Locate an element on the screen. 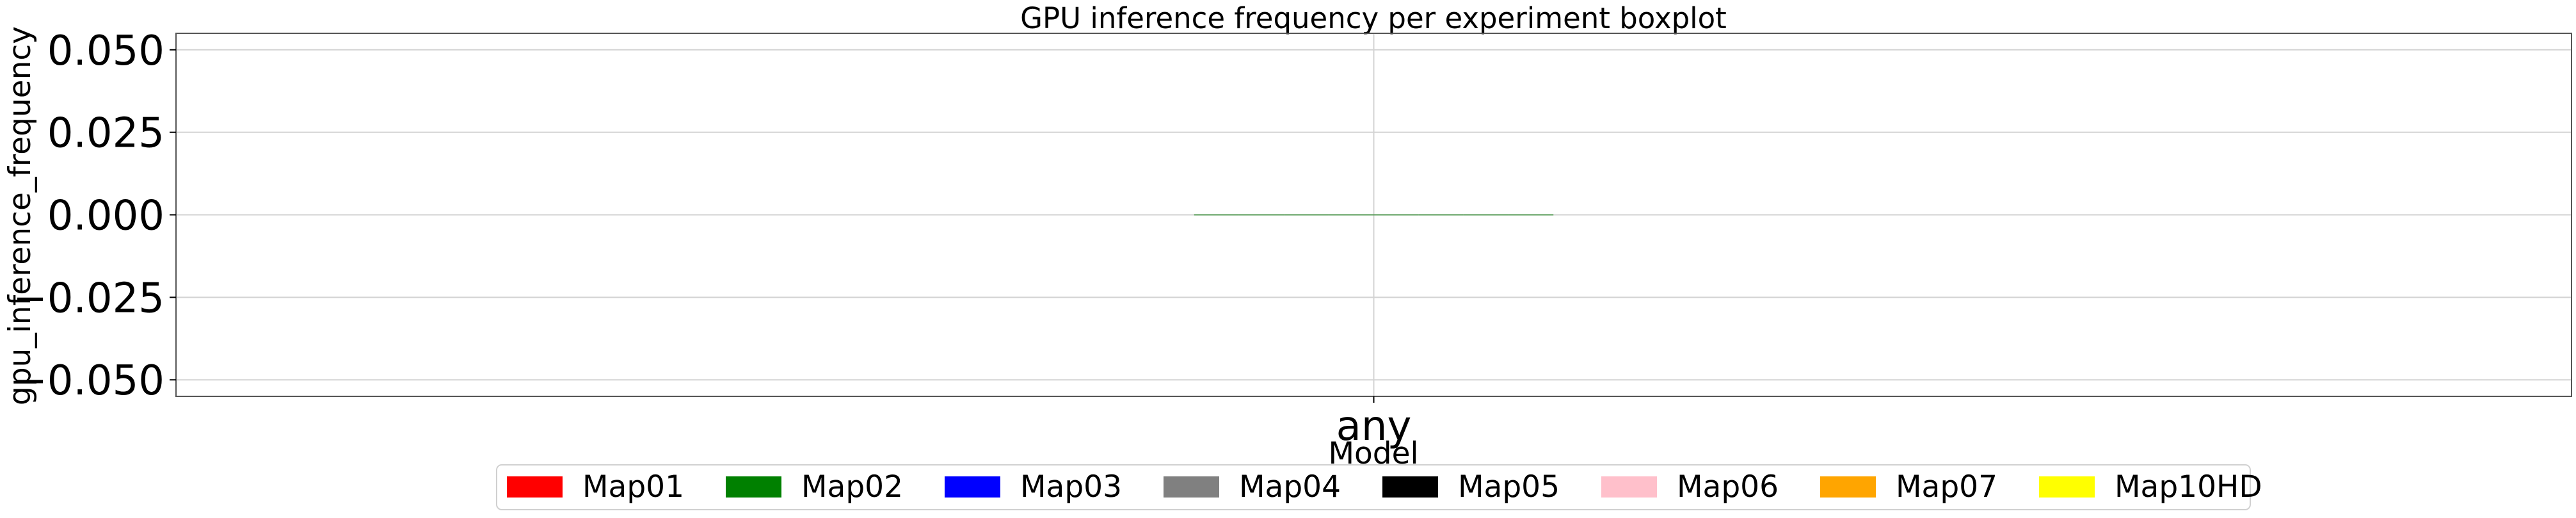 This screenshot has width=2576, height=518. legend-label-map10hd: Map10HD is located at coordinates (2188, 487).